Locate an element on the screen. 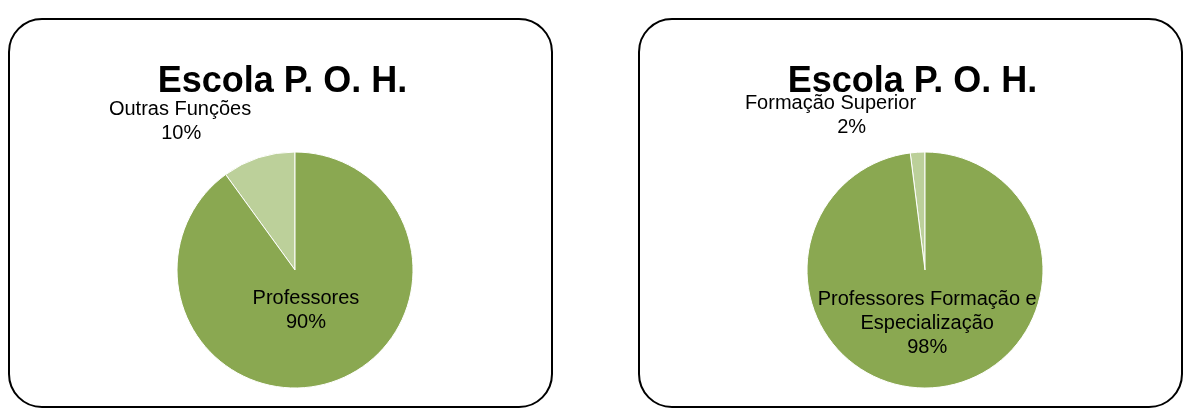  data-label: 10% is located at coordinates (181, 132).